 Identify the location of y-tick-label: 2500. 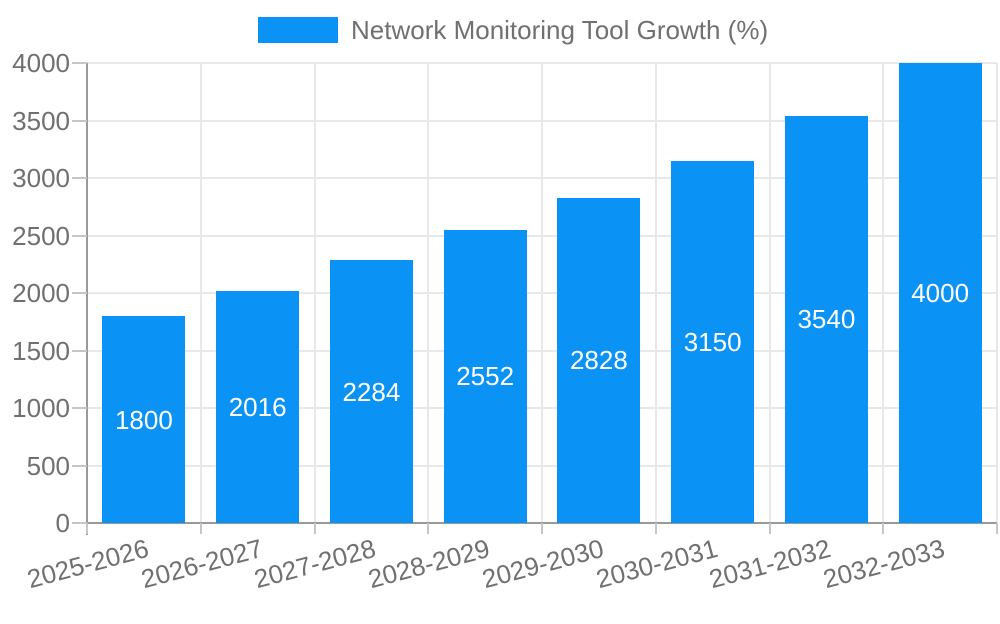
(41, 235).